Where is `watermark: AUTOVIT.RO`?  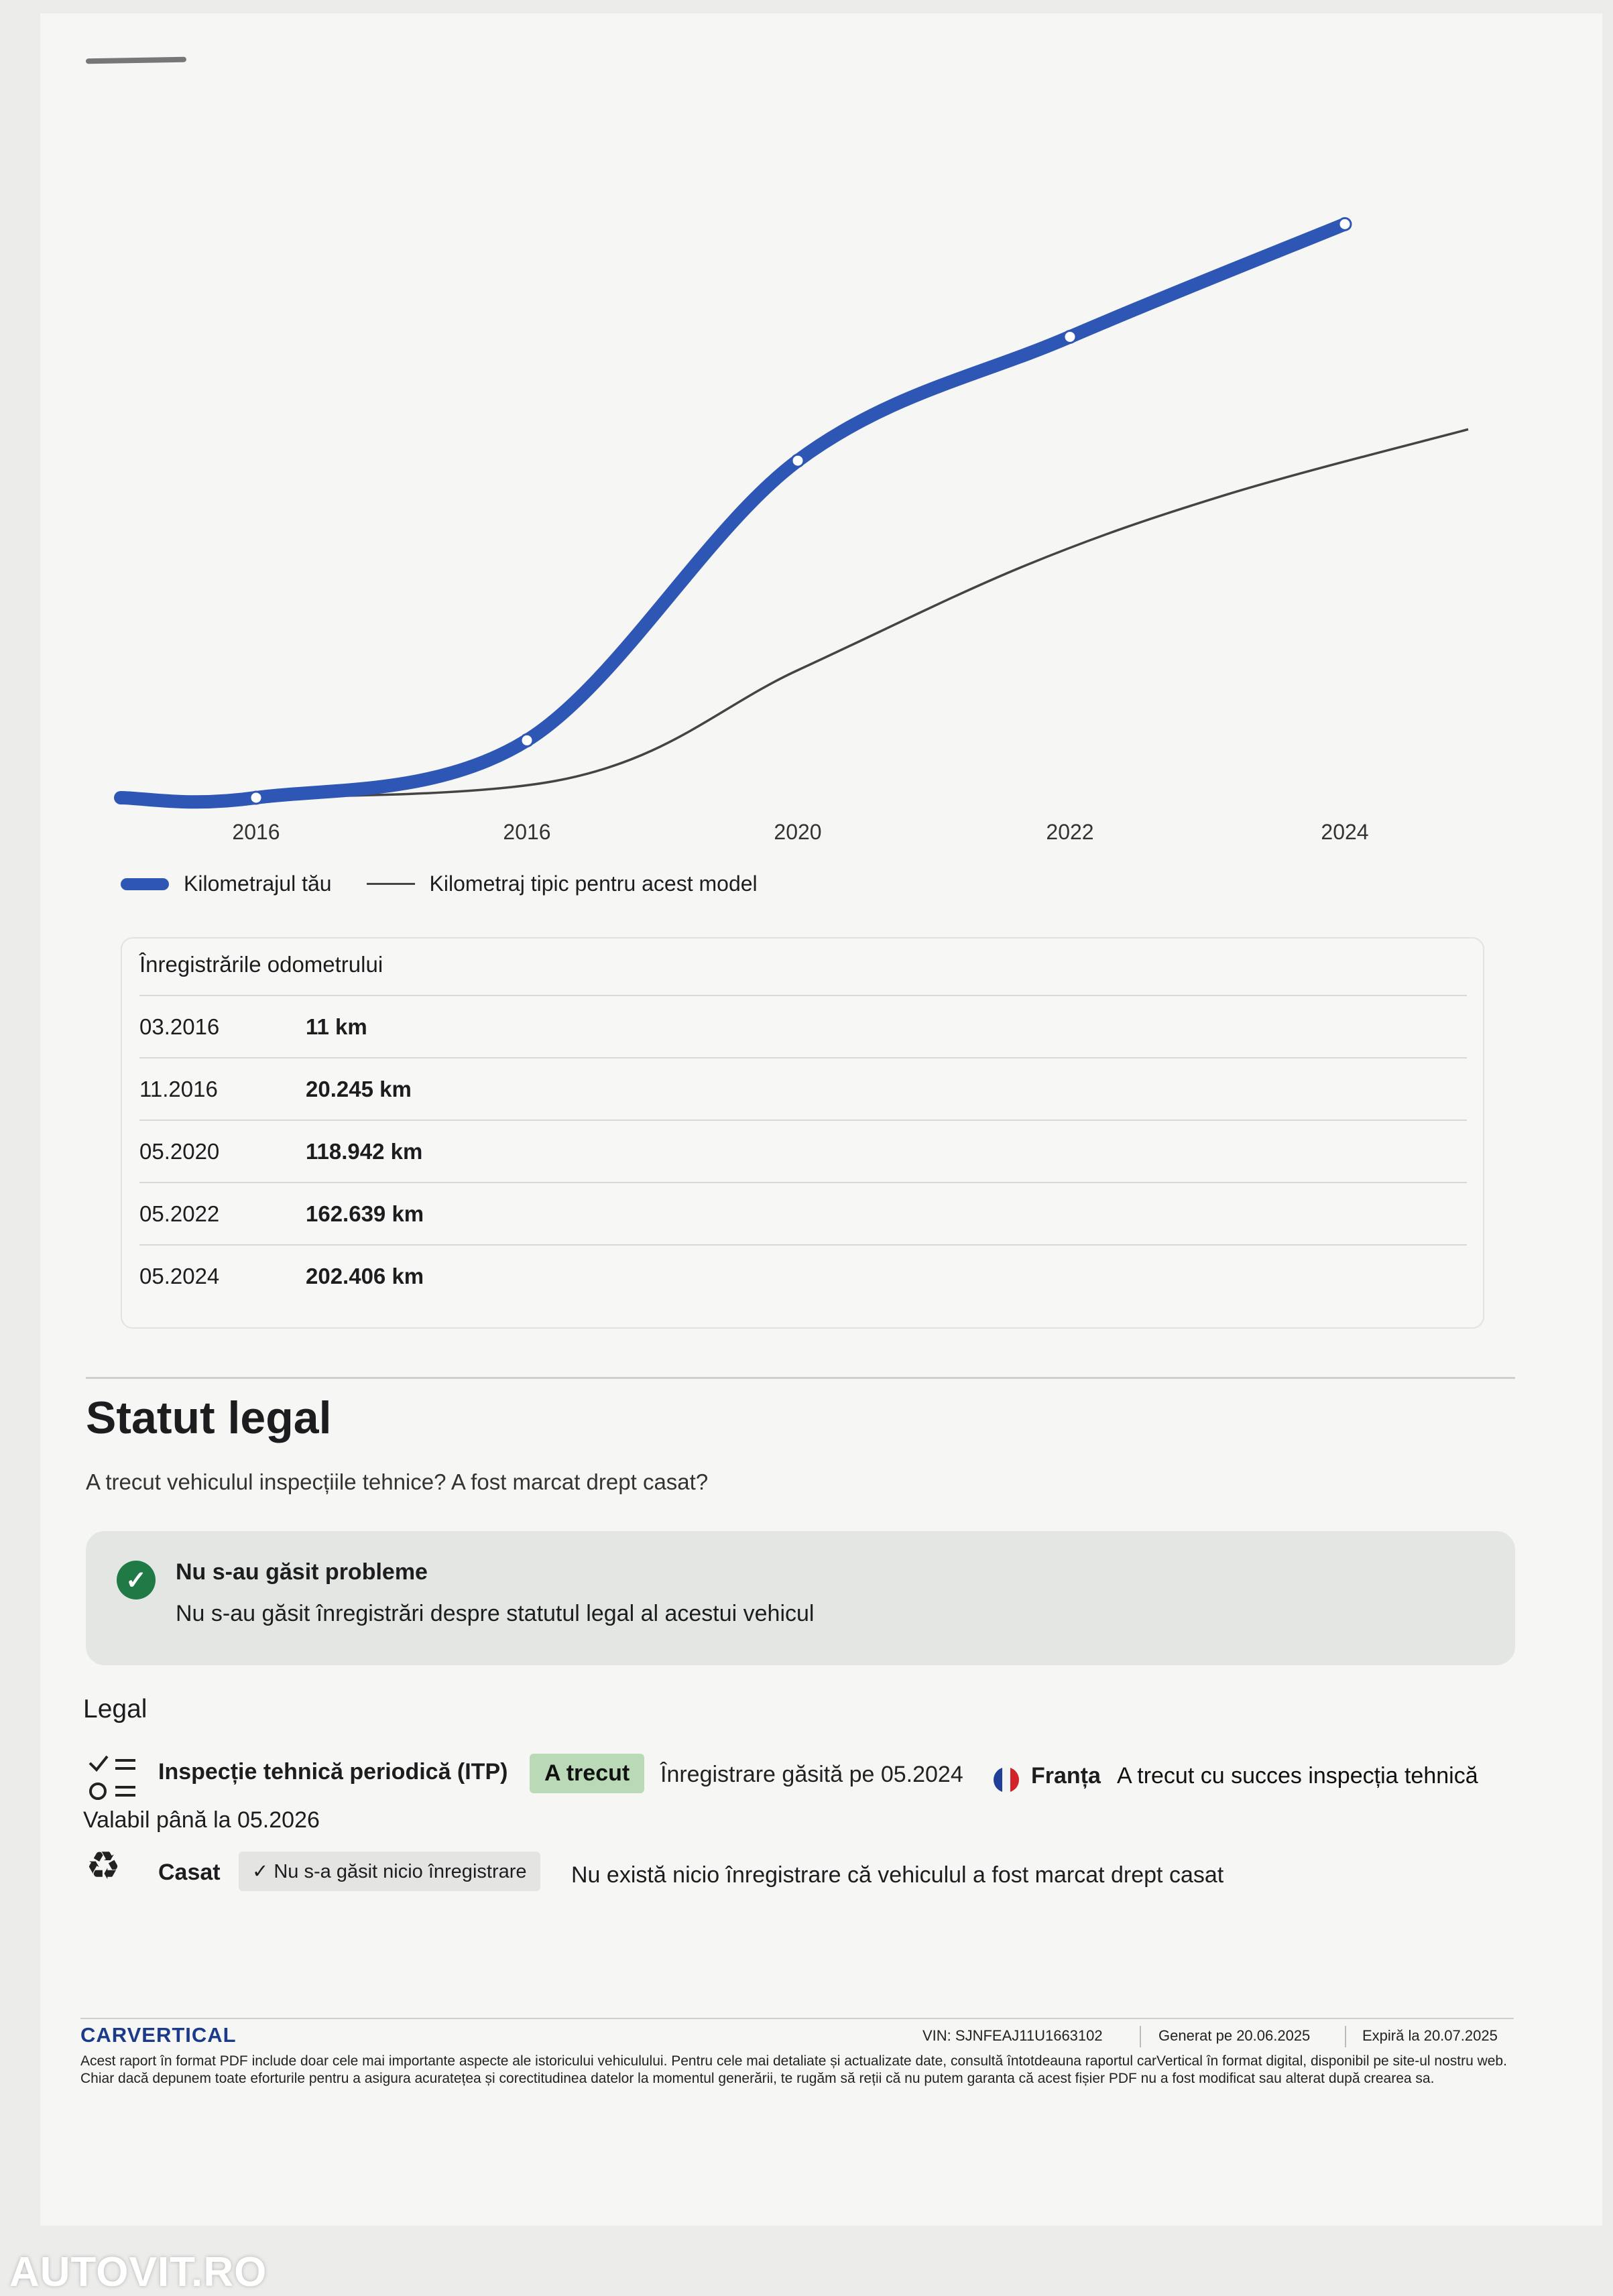
watermark: AUTOVIT.RO is located at coordinates (138, 2272).